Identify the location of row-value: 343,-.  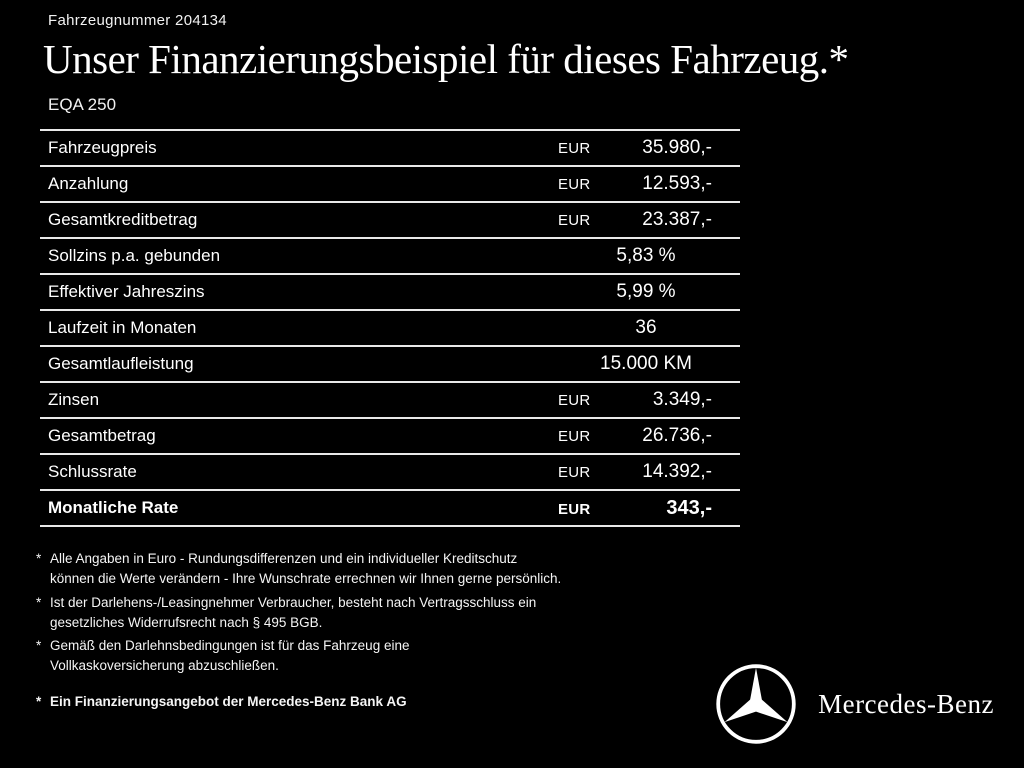
(689, 507).